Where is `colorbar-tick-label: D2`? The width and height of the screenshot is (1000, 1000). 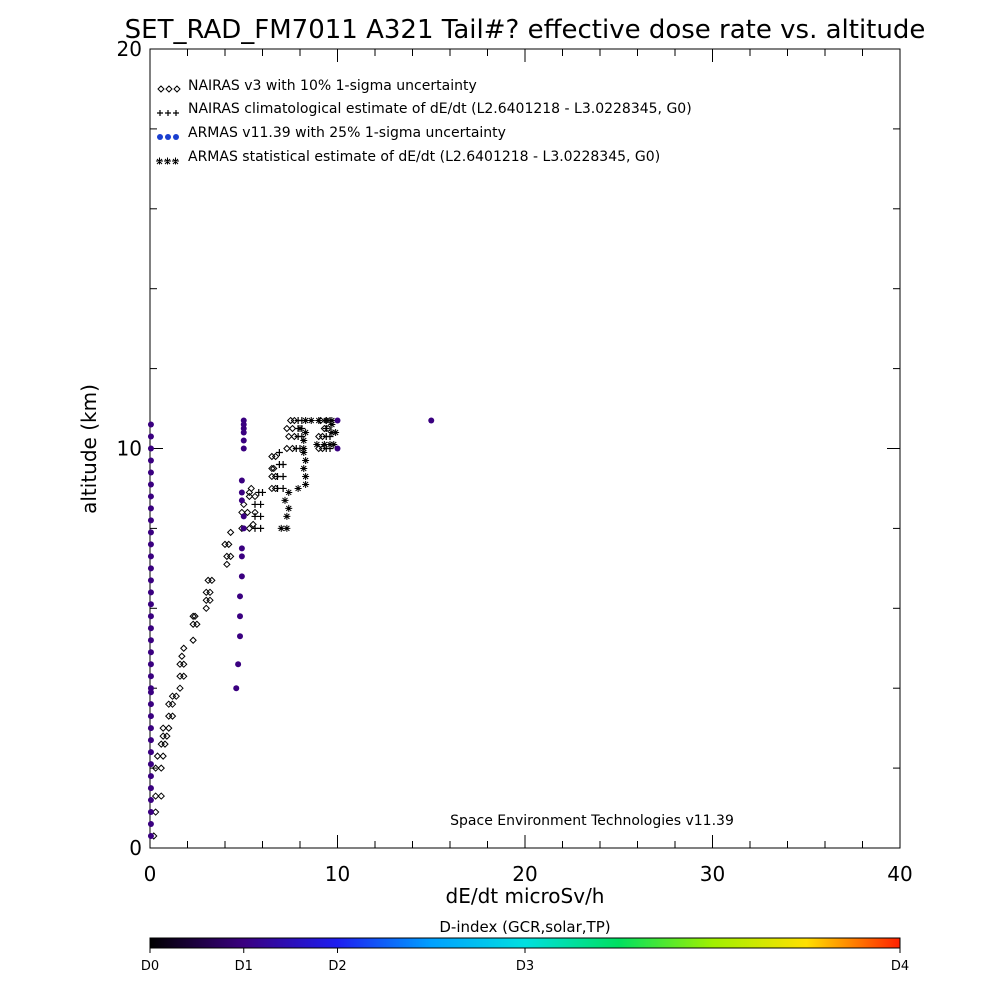 colorbar-tick-label: D2 is located at coordinates (337, 966).